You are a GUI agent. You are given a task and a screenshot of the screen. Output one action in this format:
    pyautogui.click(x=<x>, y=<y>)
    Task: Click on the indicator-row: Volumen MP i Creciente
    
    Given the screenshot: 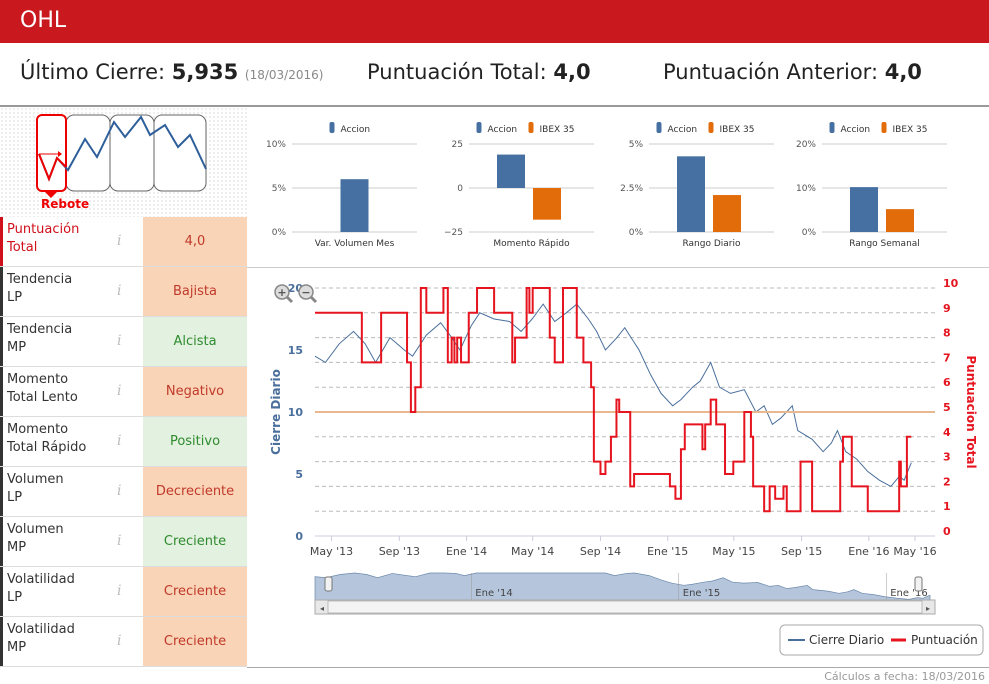 What is the action you would take?
    pyautogui.click(x=123, y=542)
    